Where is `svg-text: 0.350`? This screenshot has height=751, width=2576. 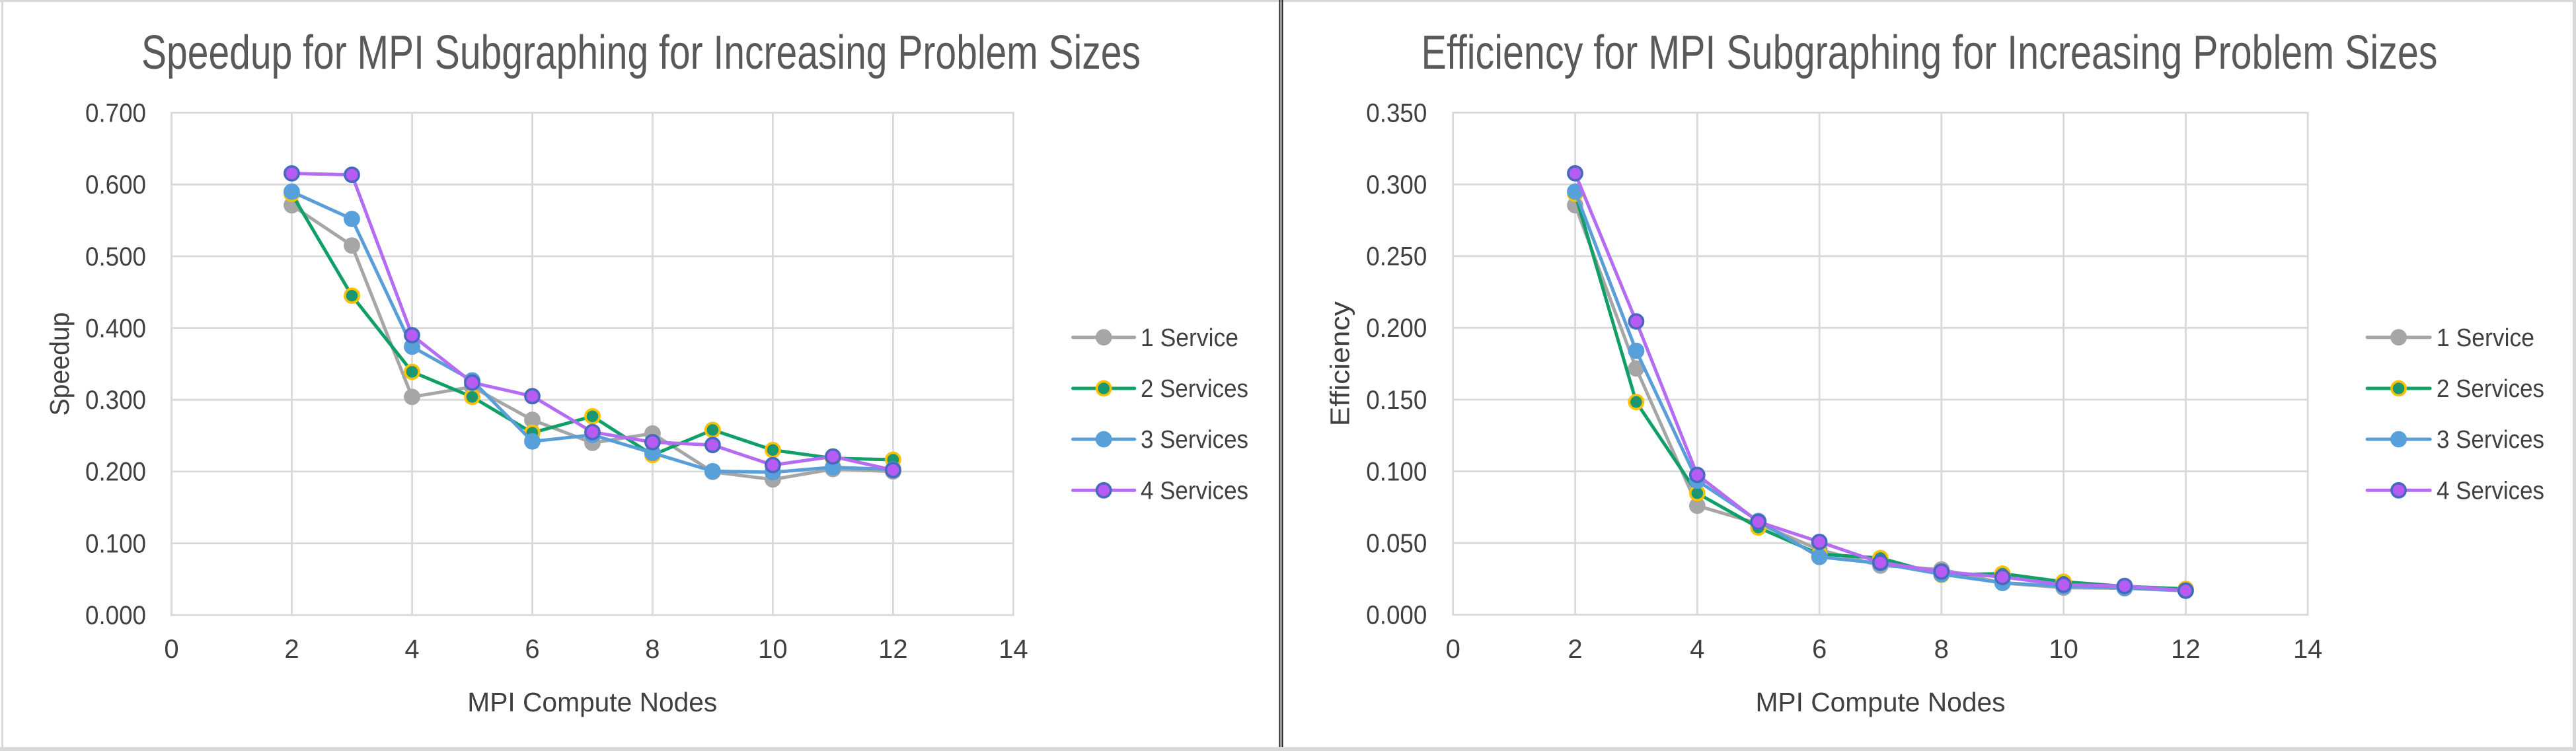
svg-text: 0.350 is located at coordinates (1397, 112).